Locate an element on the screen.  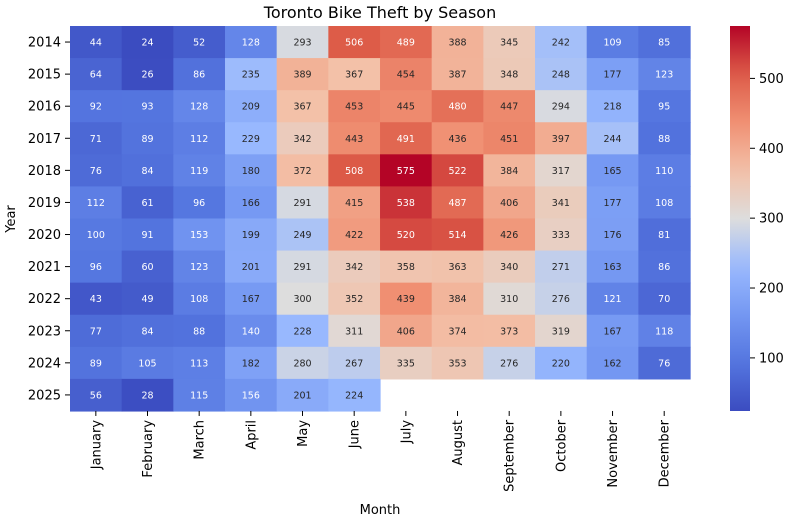
x-tick-label: September is located at coordinates (510, 455).